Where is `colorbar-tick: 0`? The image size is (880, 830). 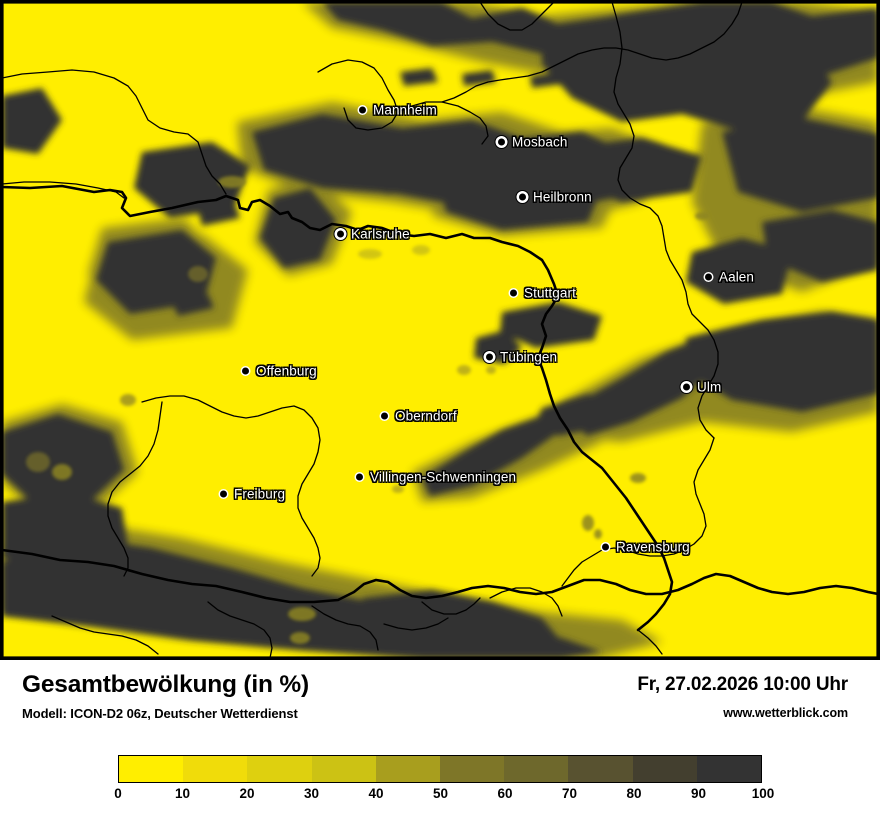 colorbar-tick: 0 is located at coordinates (118, 793).